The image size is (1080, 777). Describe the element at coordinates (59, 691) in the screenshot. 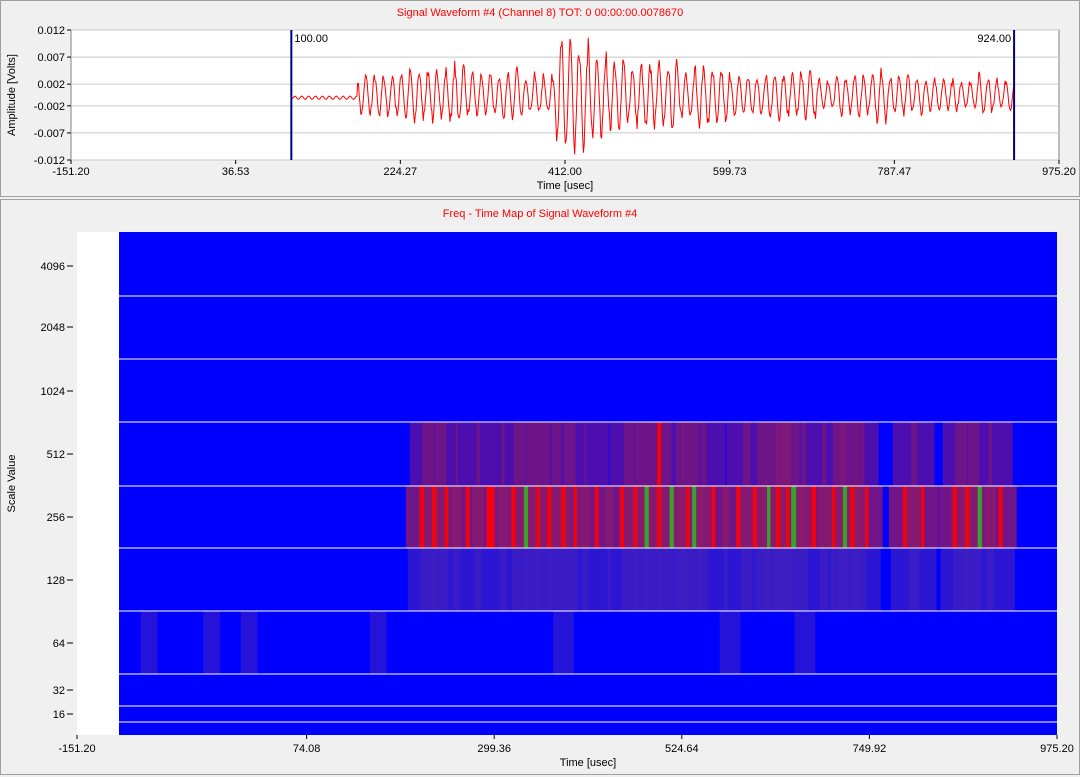

I see `scalogram-y-tick-label: 32` at that location.